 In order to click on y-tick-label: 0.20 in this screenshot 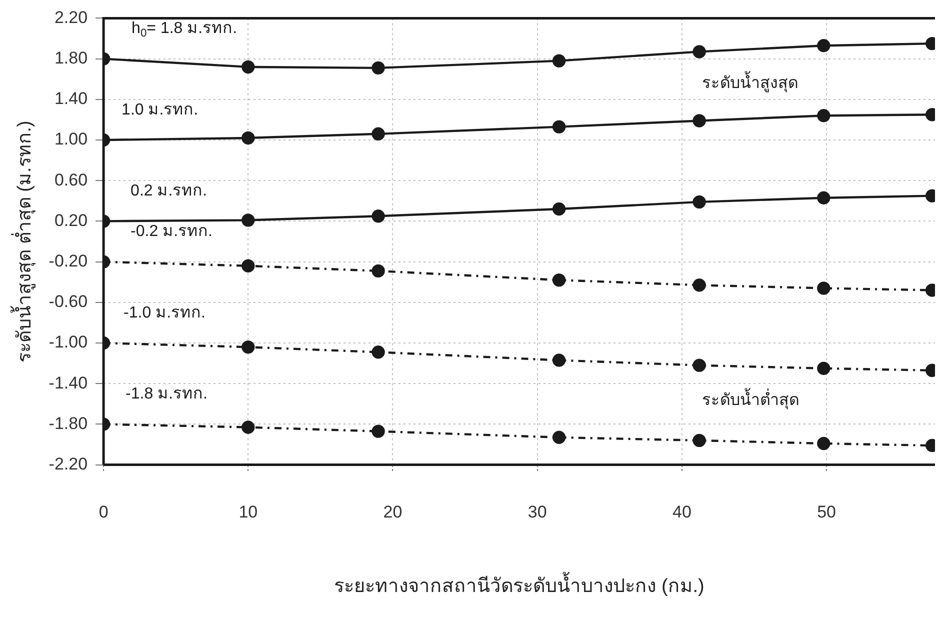, I will do `click(71, 220)`.